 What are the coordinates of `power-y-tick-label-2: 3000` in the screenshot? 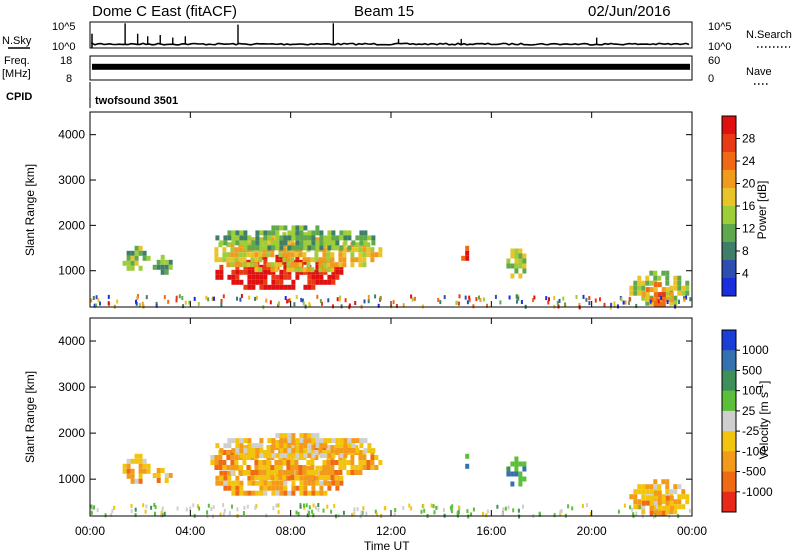 It's located at (71, 180).